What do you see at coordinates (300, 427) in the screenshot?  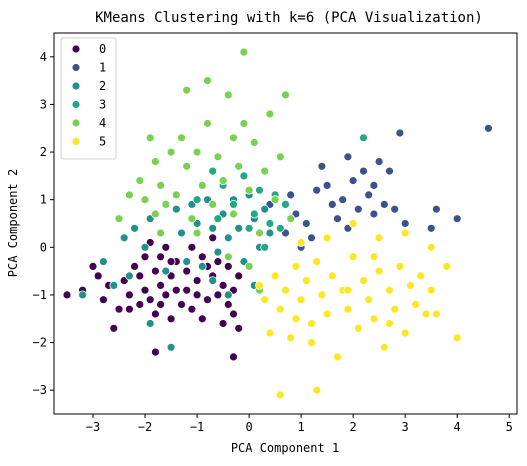 I see `x-tick-label: 1` at bounding box center [300, 427].